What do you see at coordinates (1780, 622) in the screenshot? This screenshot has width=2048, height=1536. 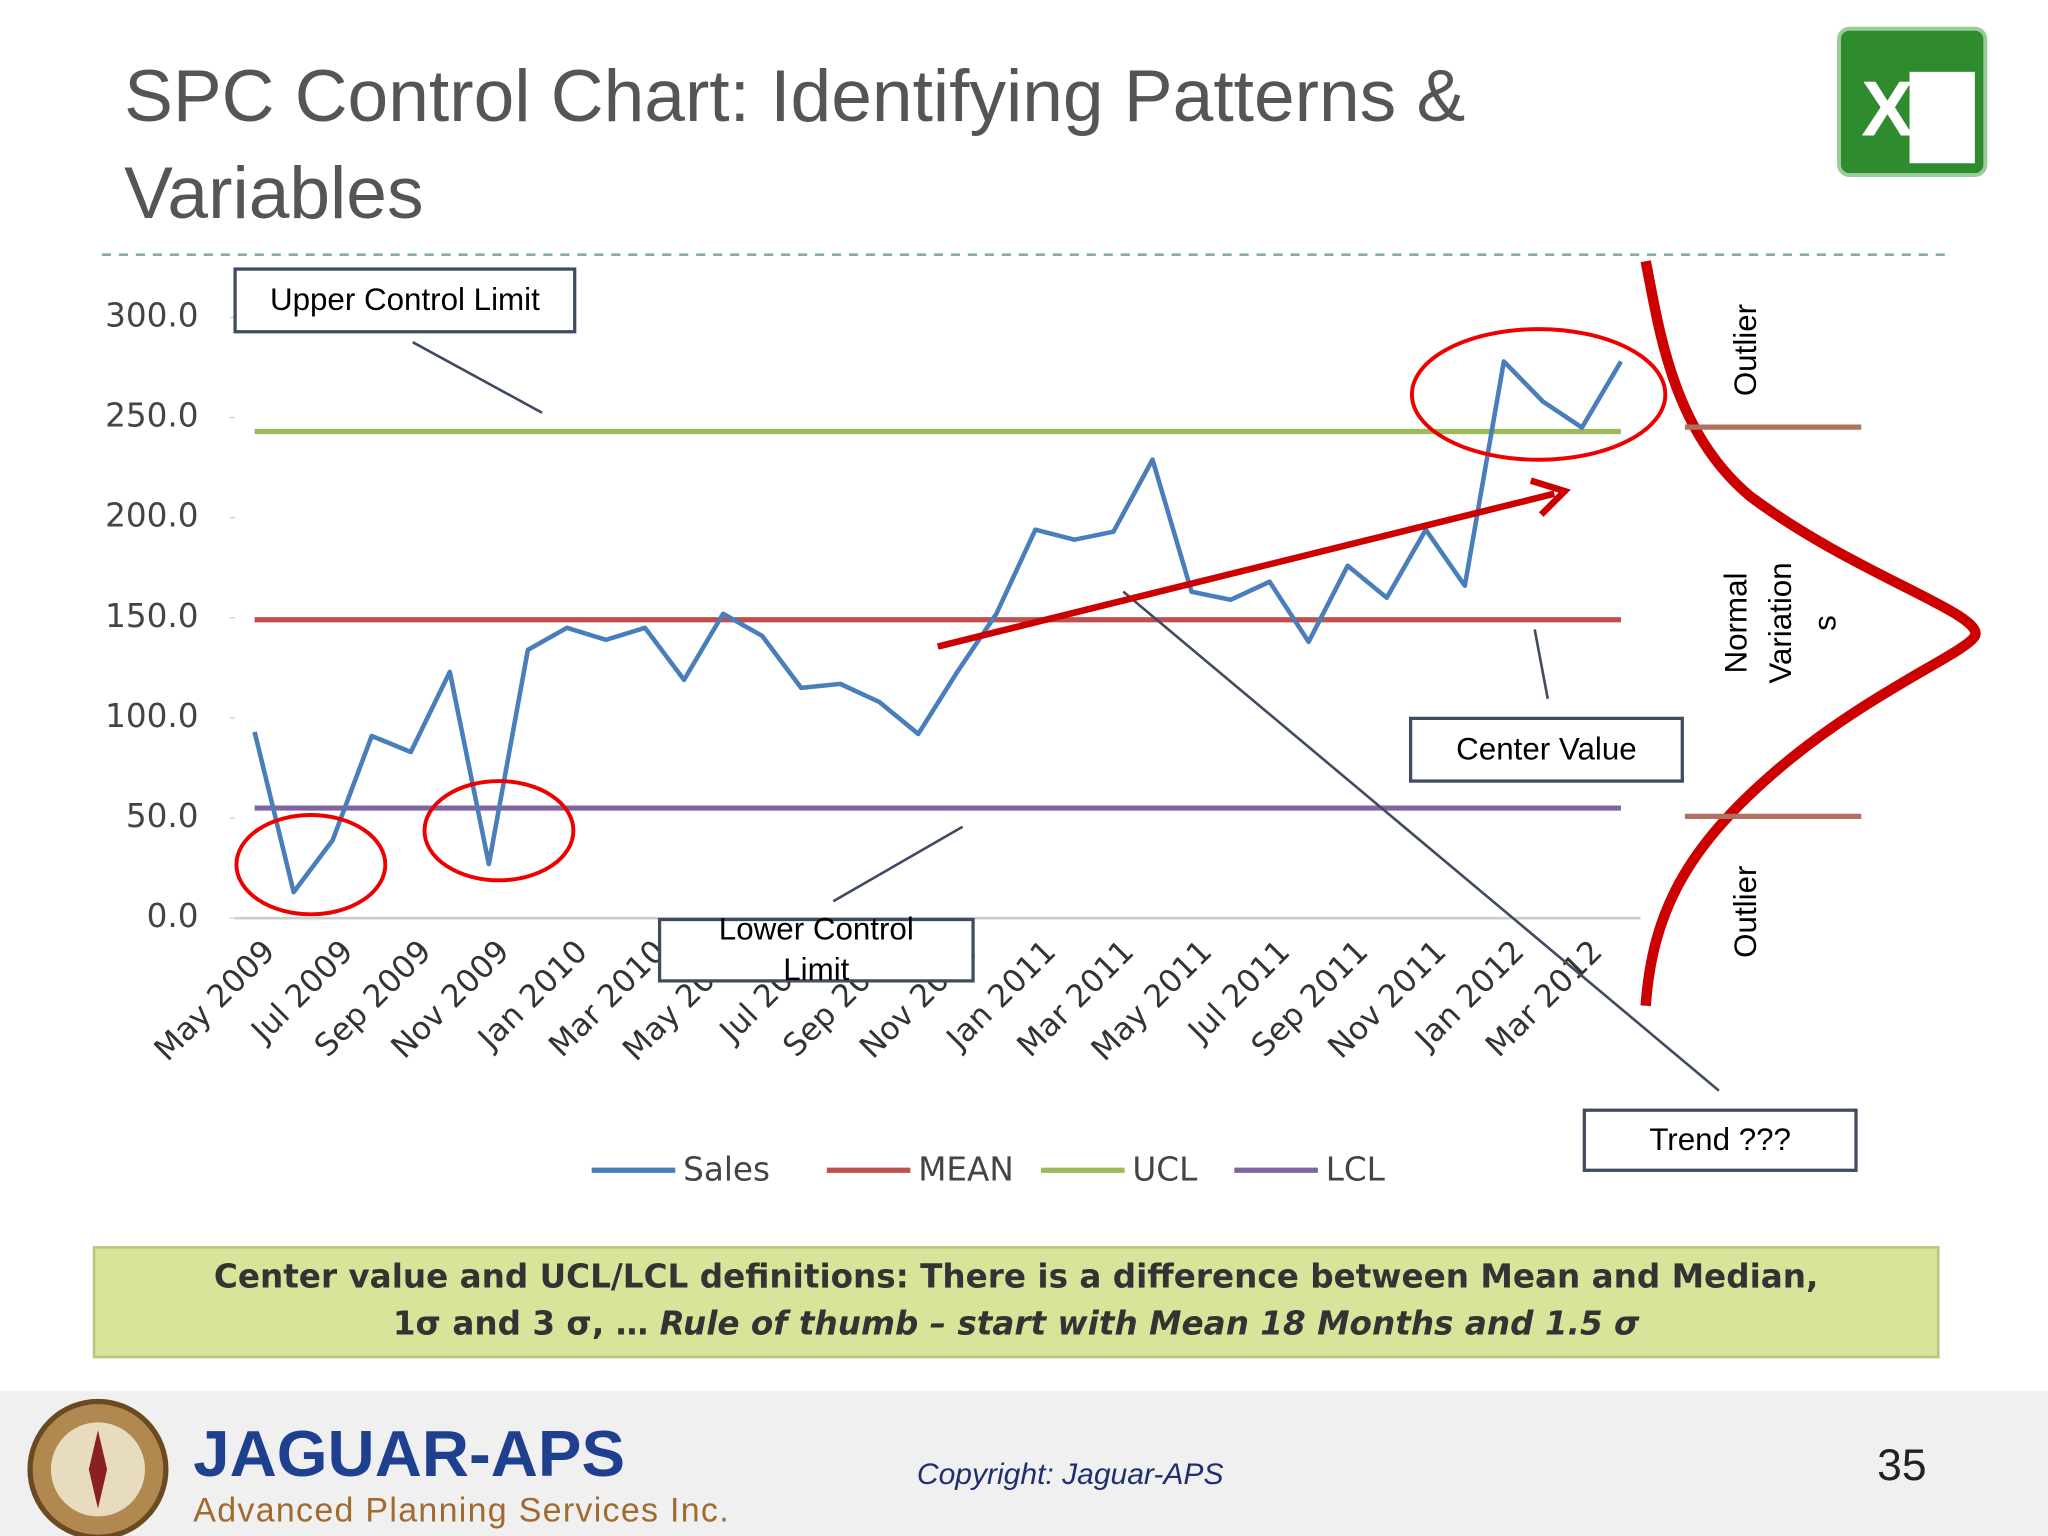 I see `annotation: Variation` at bounding box center [1780, 622].